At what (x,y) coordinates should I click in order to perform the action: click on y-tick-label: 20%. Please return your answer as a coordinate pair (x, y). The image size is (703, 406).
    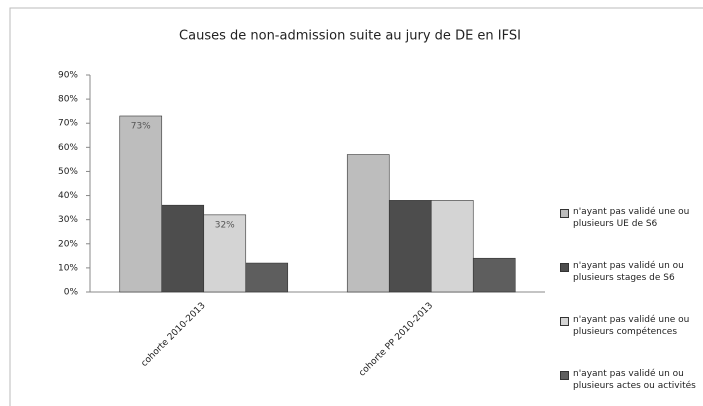
    Looking at the image, I should click on (68, 244).